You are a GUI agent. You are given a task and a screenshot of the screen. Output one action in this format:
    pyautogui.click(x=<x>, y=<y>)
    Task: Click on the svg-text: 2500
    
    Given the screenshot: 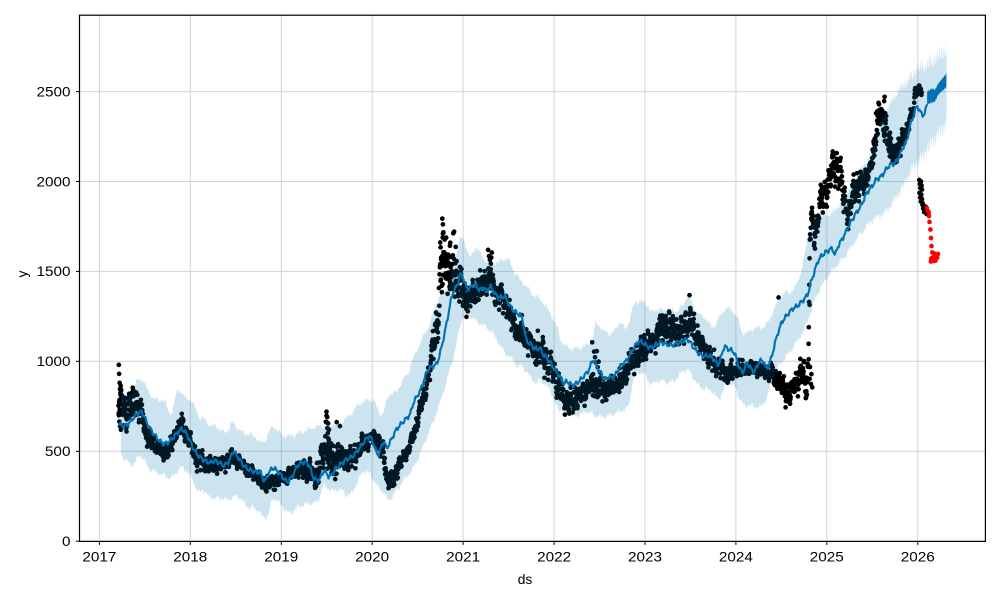 What is the action you would take?
    pyautogui.click(x=54, y=91)
    